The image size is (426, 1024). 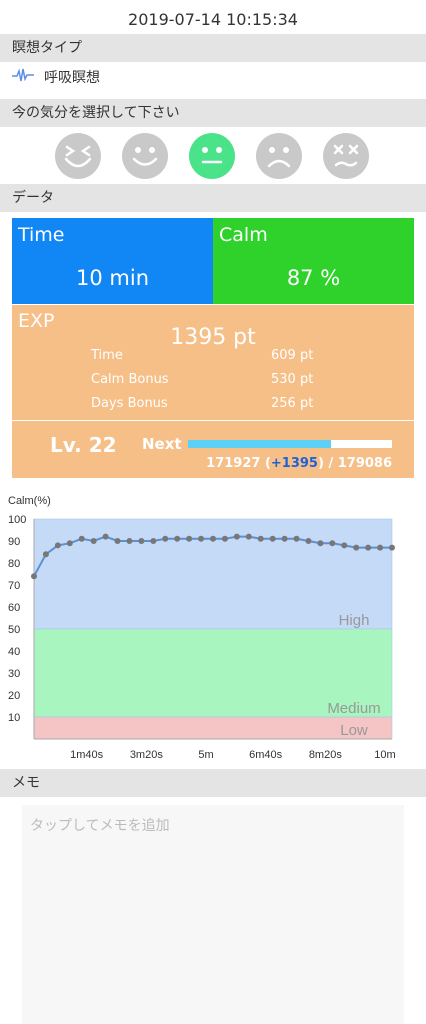 I want to click on exp-target: ) / 179086, so click(x=354, y=463).